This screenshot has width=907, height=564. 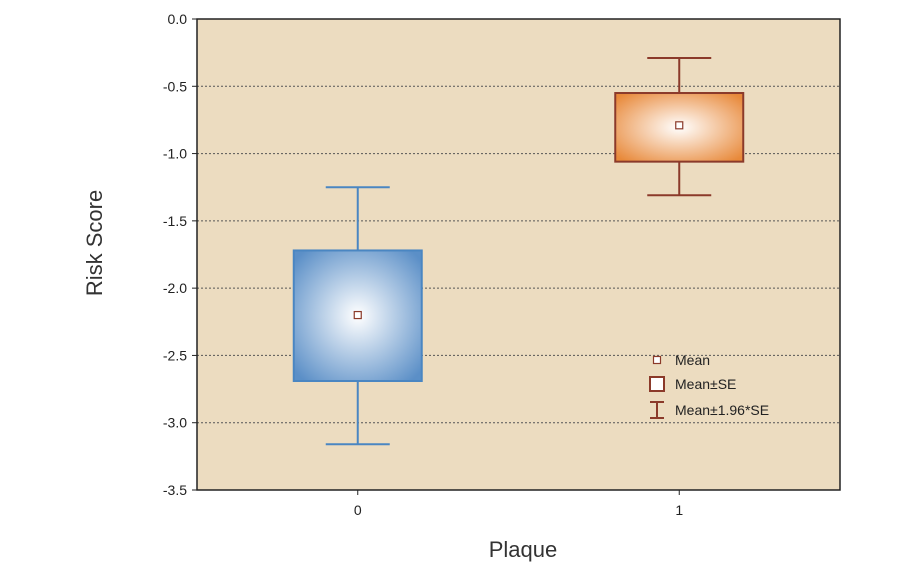 I want to click on legend-item-mean-marker: Mean, so click(x=681, y=360).